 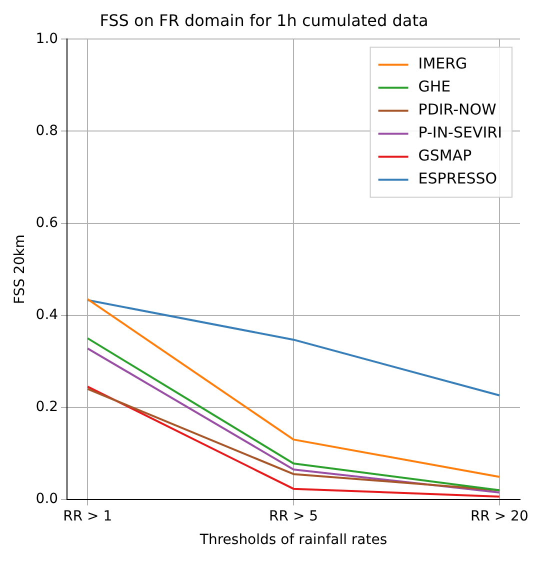 I want to click on x-axis-title: Thresholds of rainfall rates, so click(x=293, y=540).